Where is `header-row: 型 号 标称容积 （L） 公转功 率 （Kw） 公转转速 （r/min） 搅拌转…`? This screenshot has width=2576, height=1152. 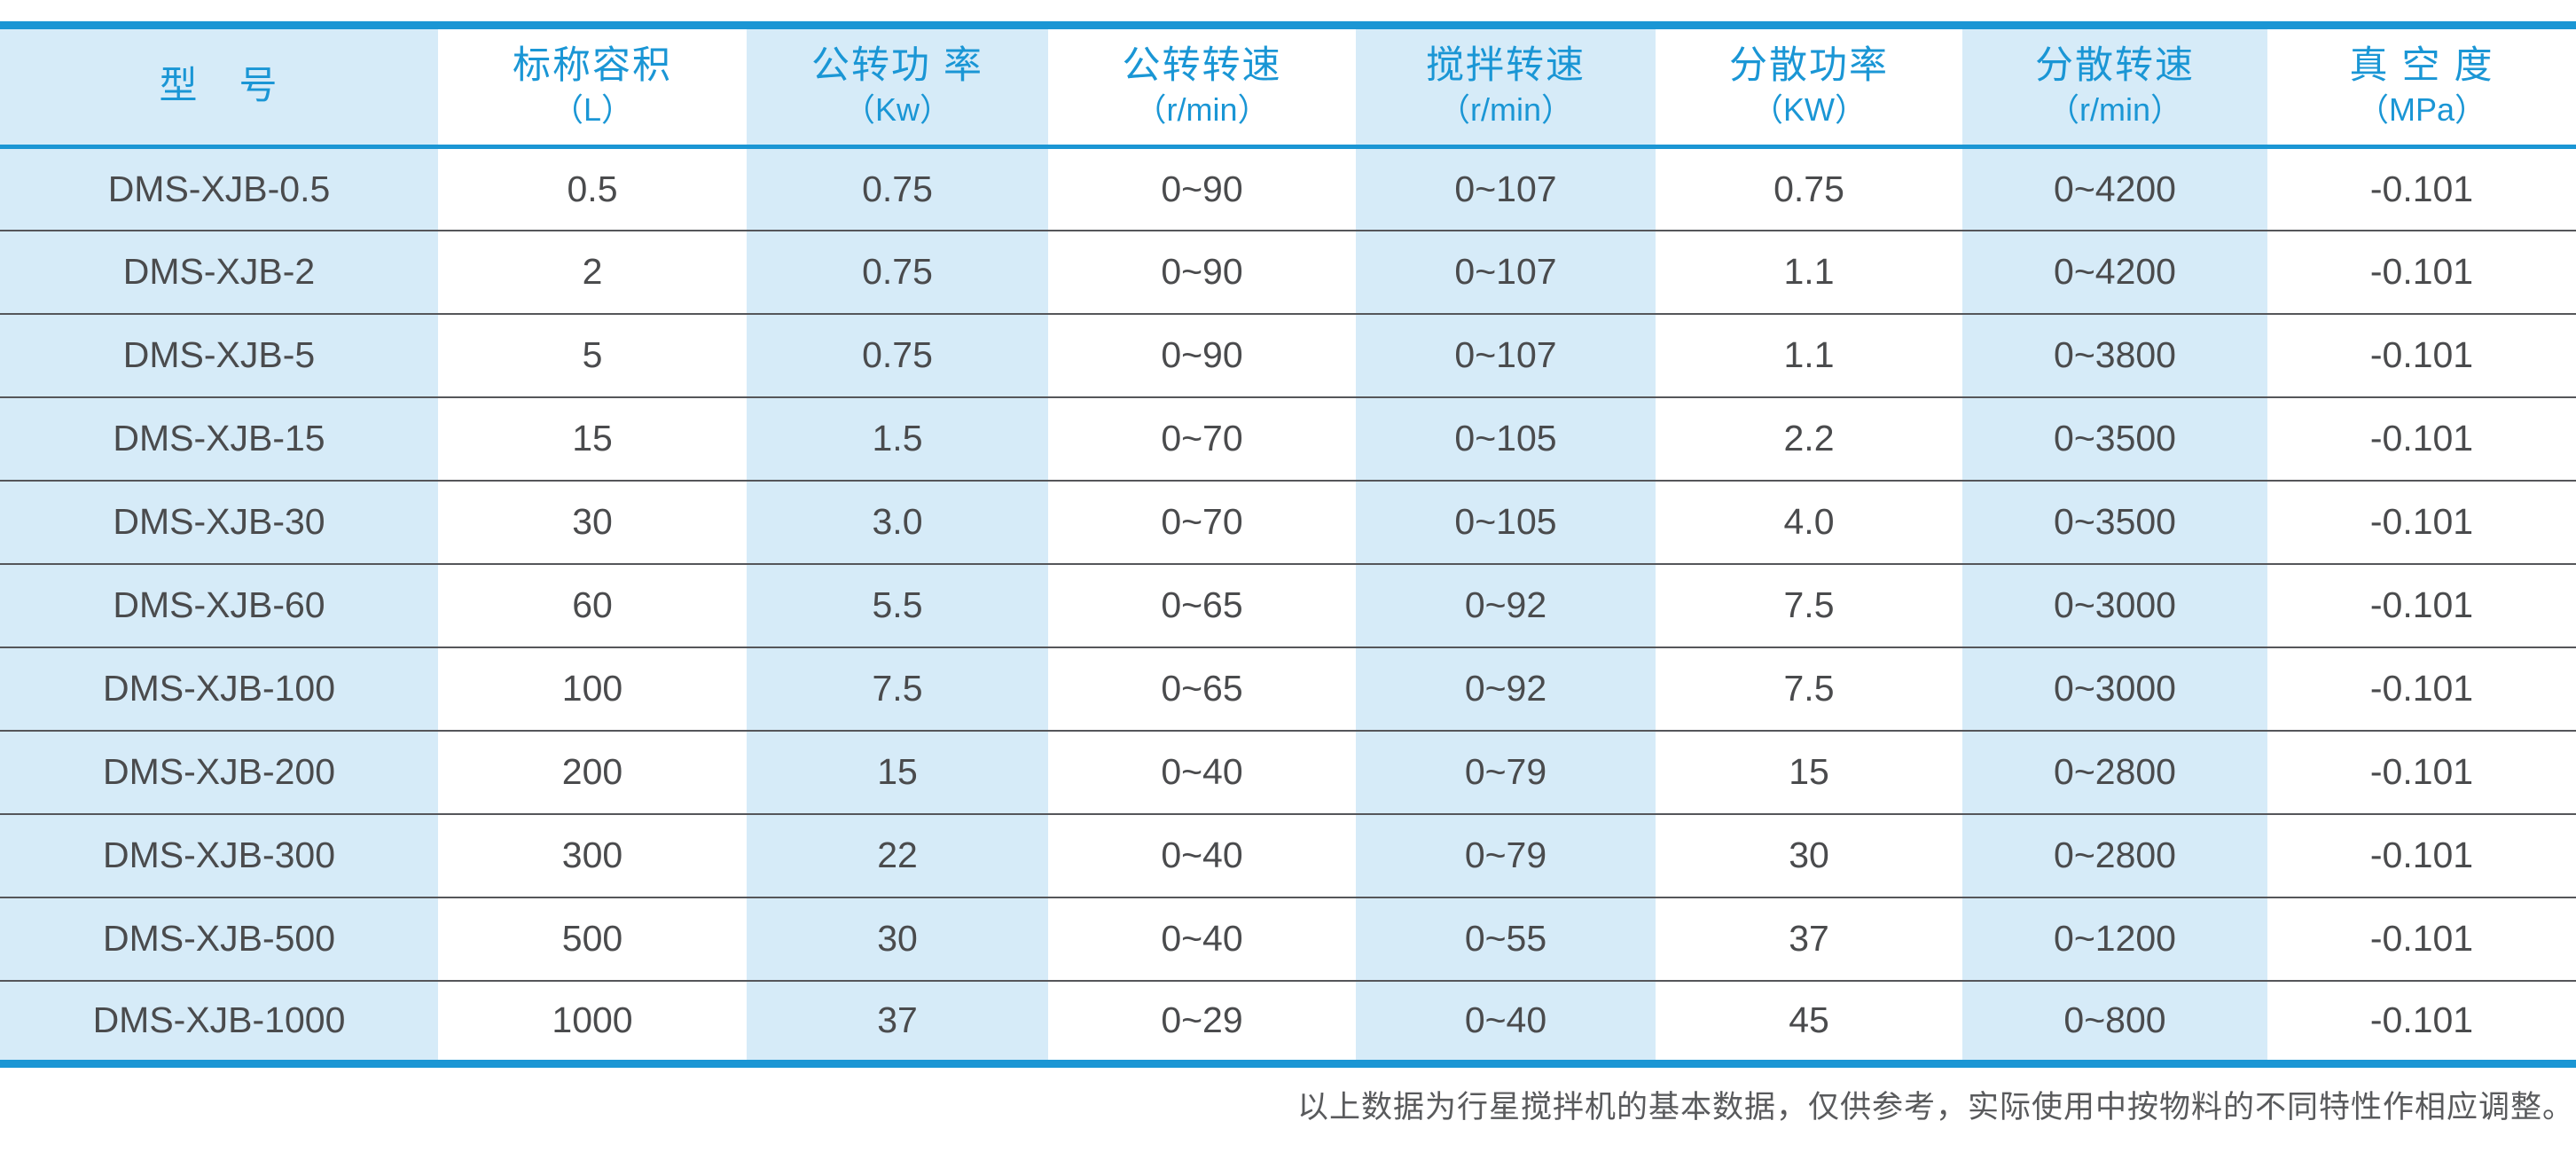 header-row: 型 号 标称容积 （L） 公转功 率 （Kw） 公转转速 （r/min） 搅拌转… is located at coordinates (1288, 87).